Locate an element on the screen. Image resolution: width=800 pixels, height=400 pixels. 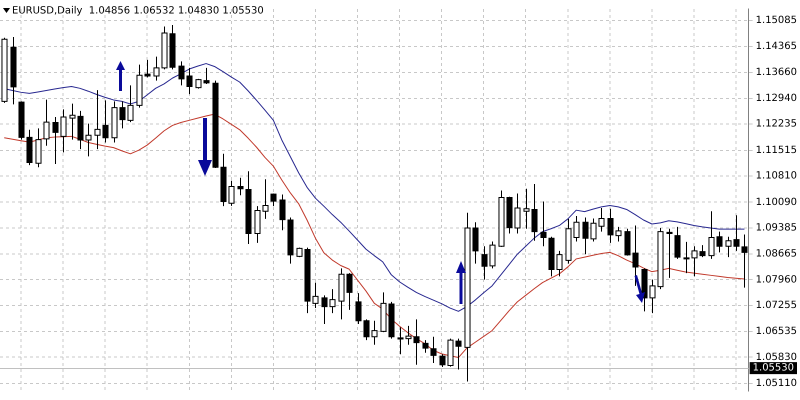
y-tick-label: 1.11515 is located at coordinates (777, 150).